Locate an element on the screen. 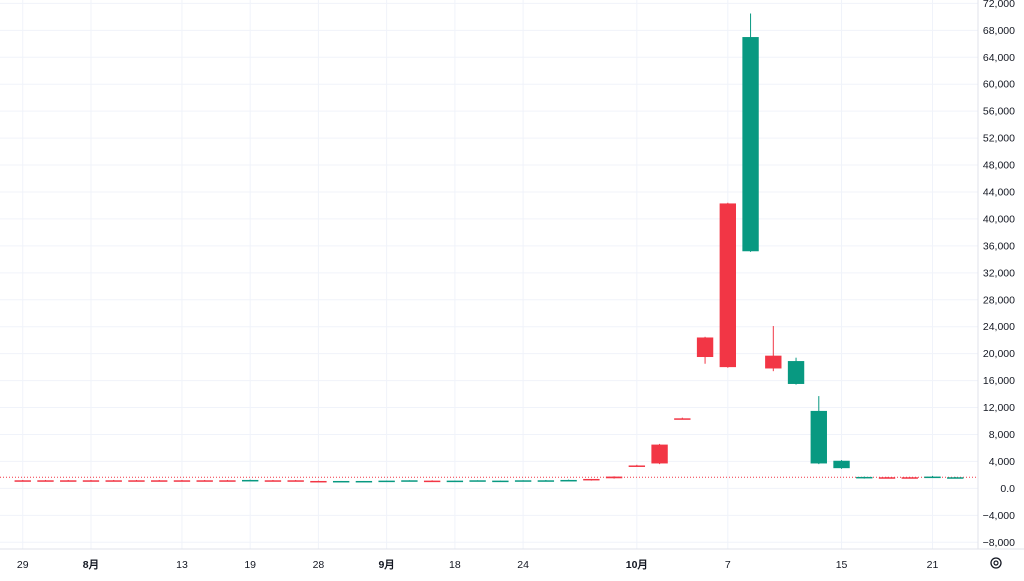 This screenshot has height=581, width=1024. y-tick-label: 52,000 is located at coordinates (999, 139).